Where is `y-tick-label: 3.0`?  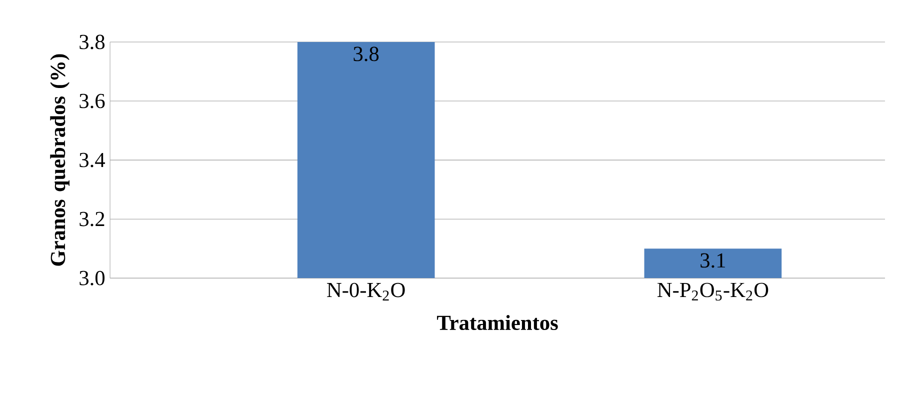
y-tick-label: 3.0 is located at coordinates (92, 278).